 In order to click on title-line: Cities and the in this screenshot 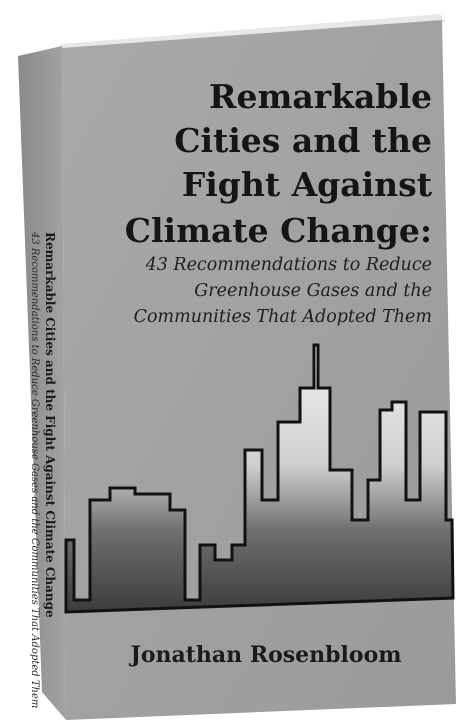, I will do `click(303, 140)`.